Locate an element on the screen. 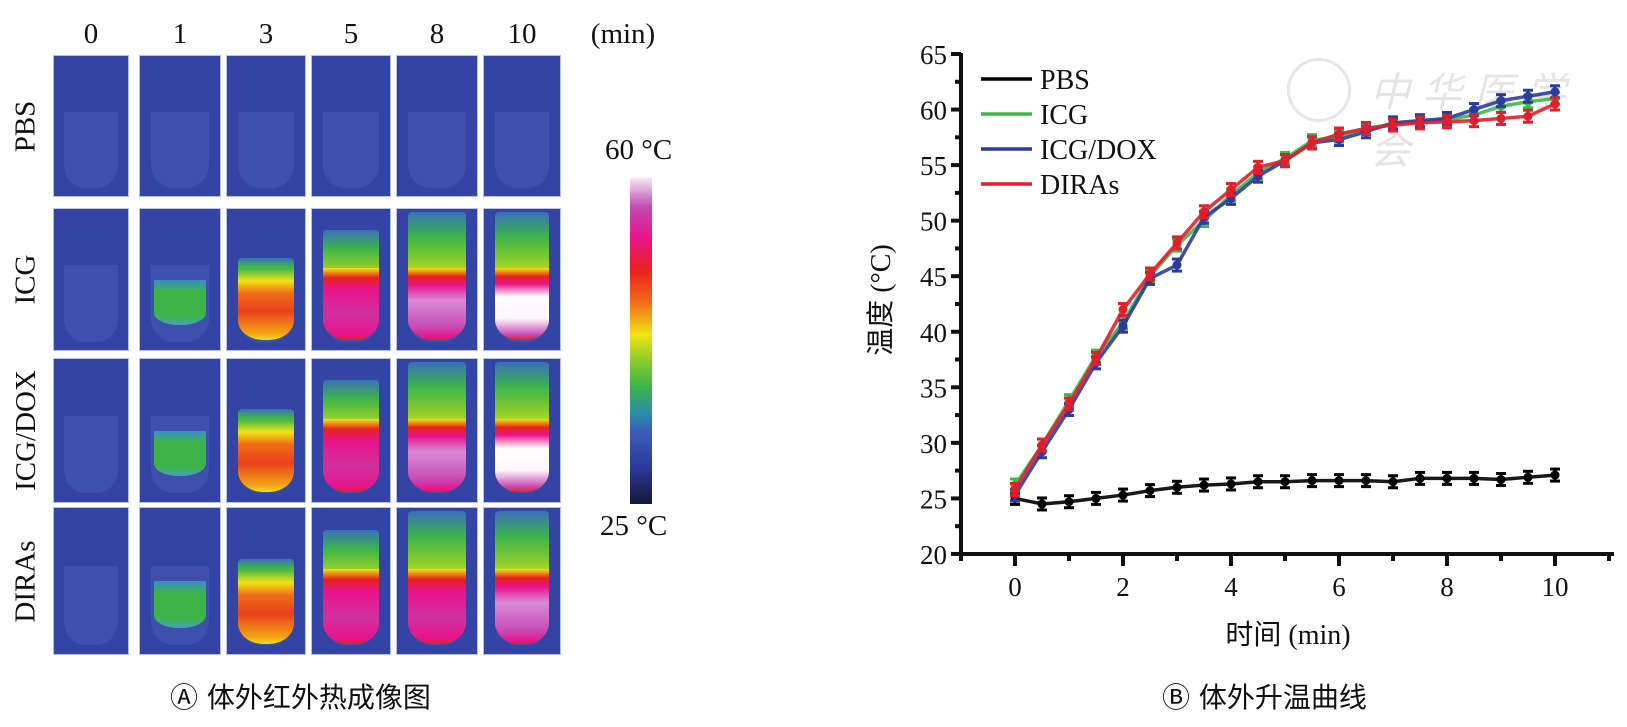  legend-label: ICG is located at coordinates (1064, 115).